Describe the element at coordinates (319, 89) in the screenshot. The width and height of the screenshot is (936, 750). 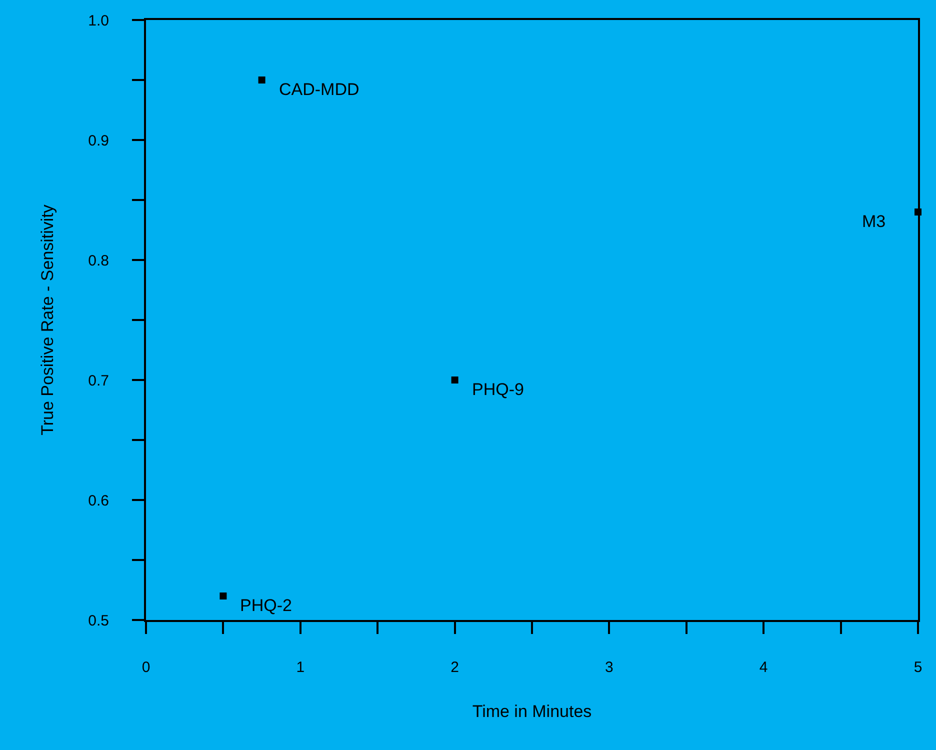
I see `annotation: CAD-MDD` at that location.